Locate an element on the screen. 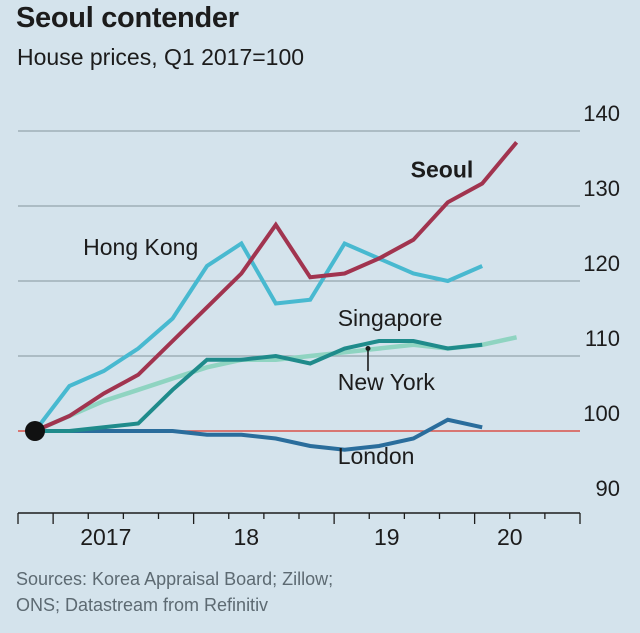  label-hong-kong: Hong Kong is located at coordinates (140, 247).